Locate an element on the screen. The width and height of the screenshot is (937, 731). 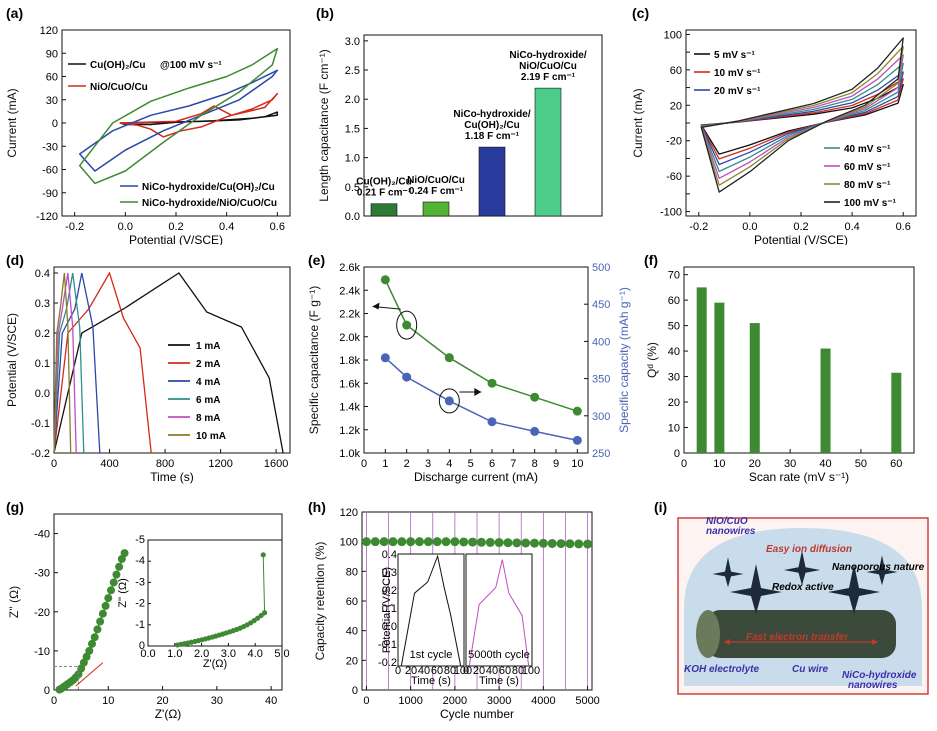
x-tick-label: 30 is located at coordinates (790, 464).